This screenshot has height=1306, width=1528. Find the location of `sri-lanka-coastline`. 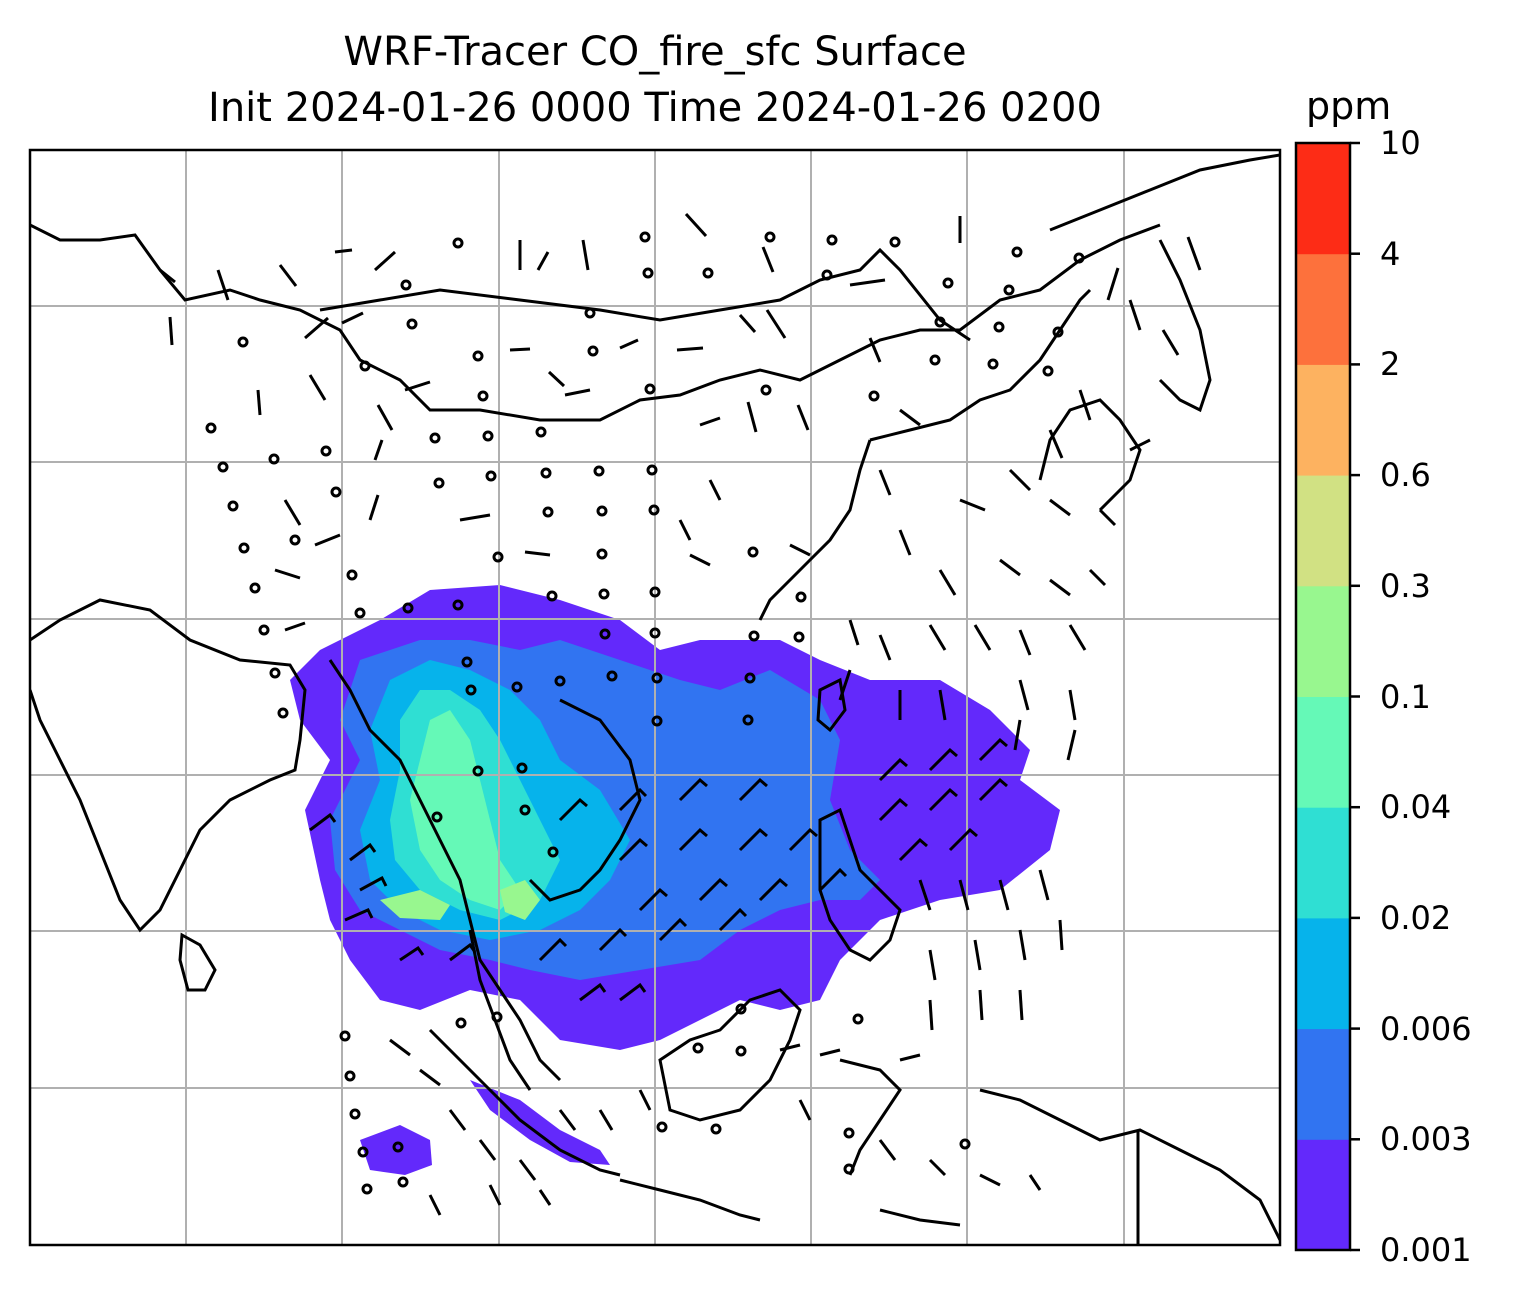

sri-lanka-coastline is located at coordinates (197, 962).